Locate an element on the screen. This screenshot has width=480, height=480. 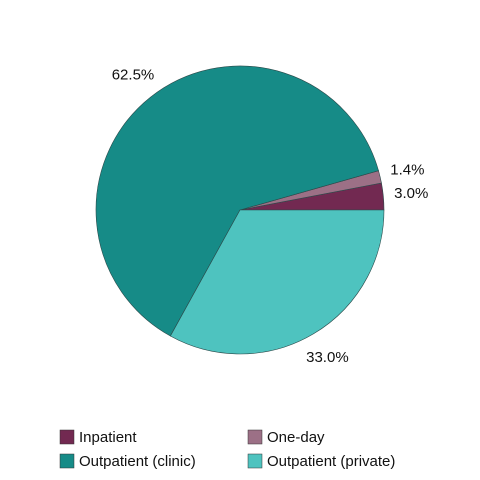
pie-slice is located at coordinates (277, 282).